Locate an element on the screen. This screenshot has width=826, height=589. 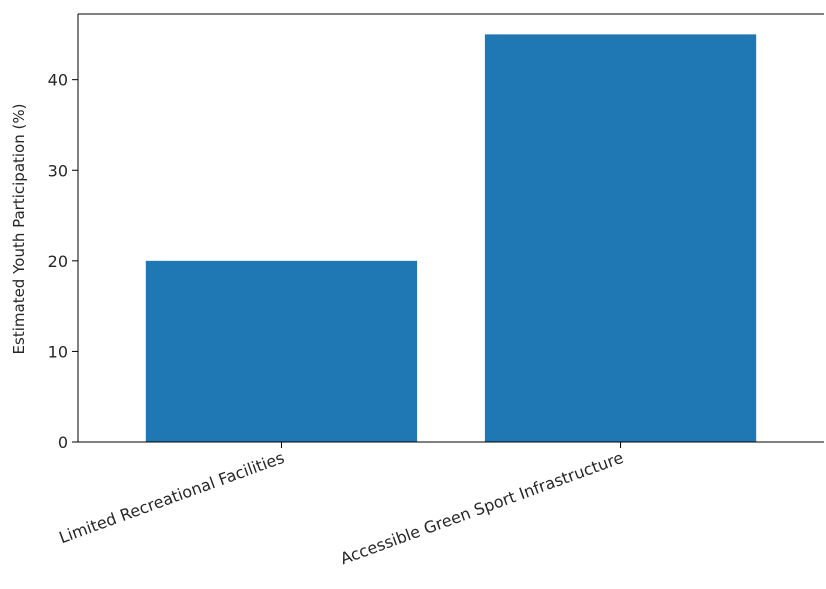
y-axis: 0 10 20 30 40 is located at coordinates (63, 261).